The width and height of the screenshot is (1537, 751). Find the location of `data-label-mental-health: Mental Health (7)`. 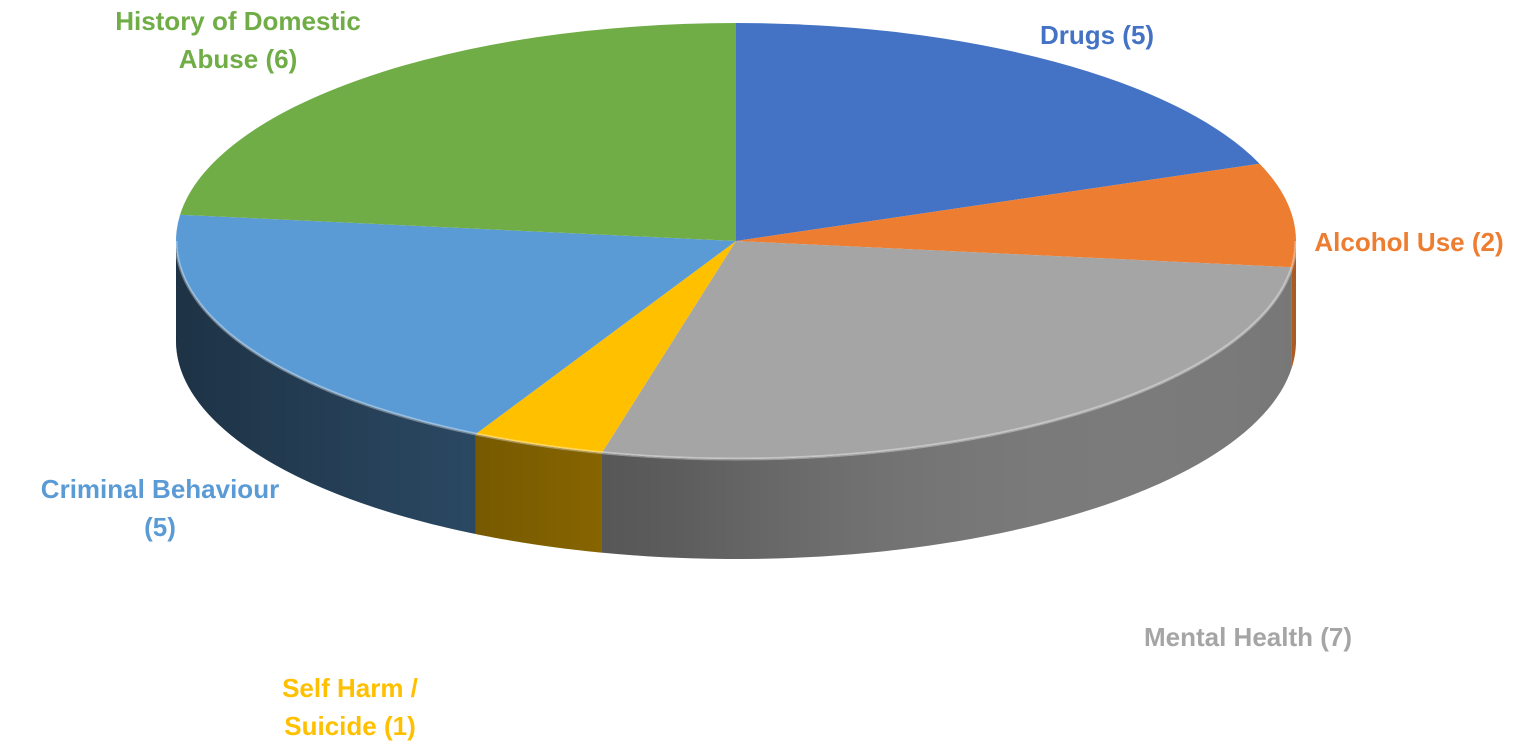

data-label-mental-health: Mental Health (7) is located at coordinates (1248, 637).